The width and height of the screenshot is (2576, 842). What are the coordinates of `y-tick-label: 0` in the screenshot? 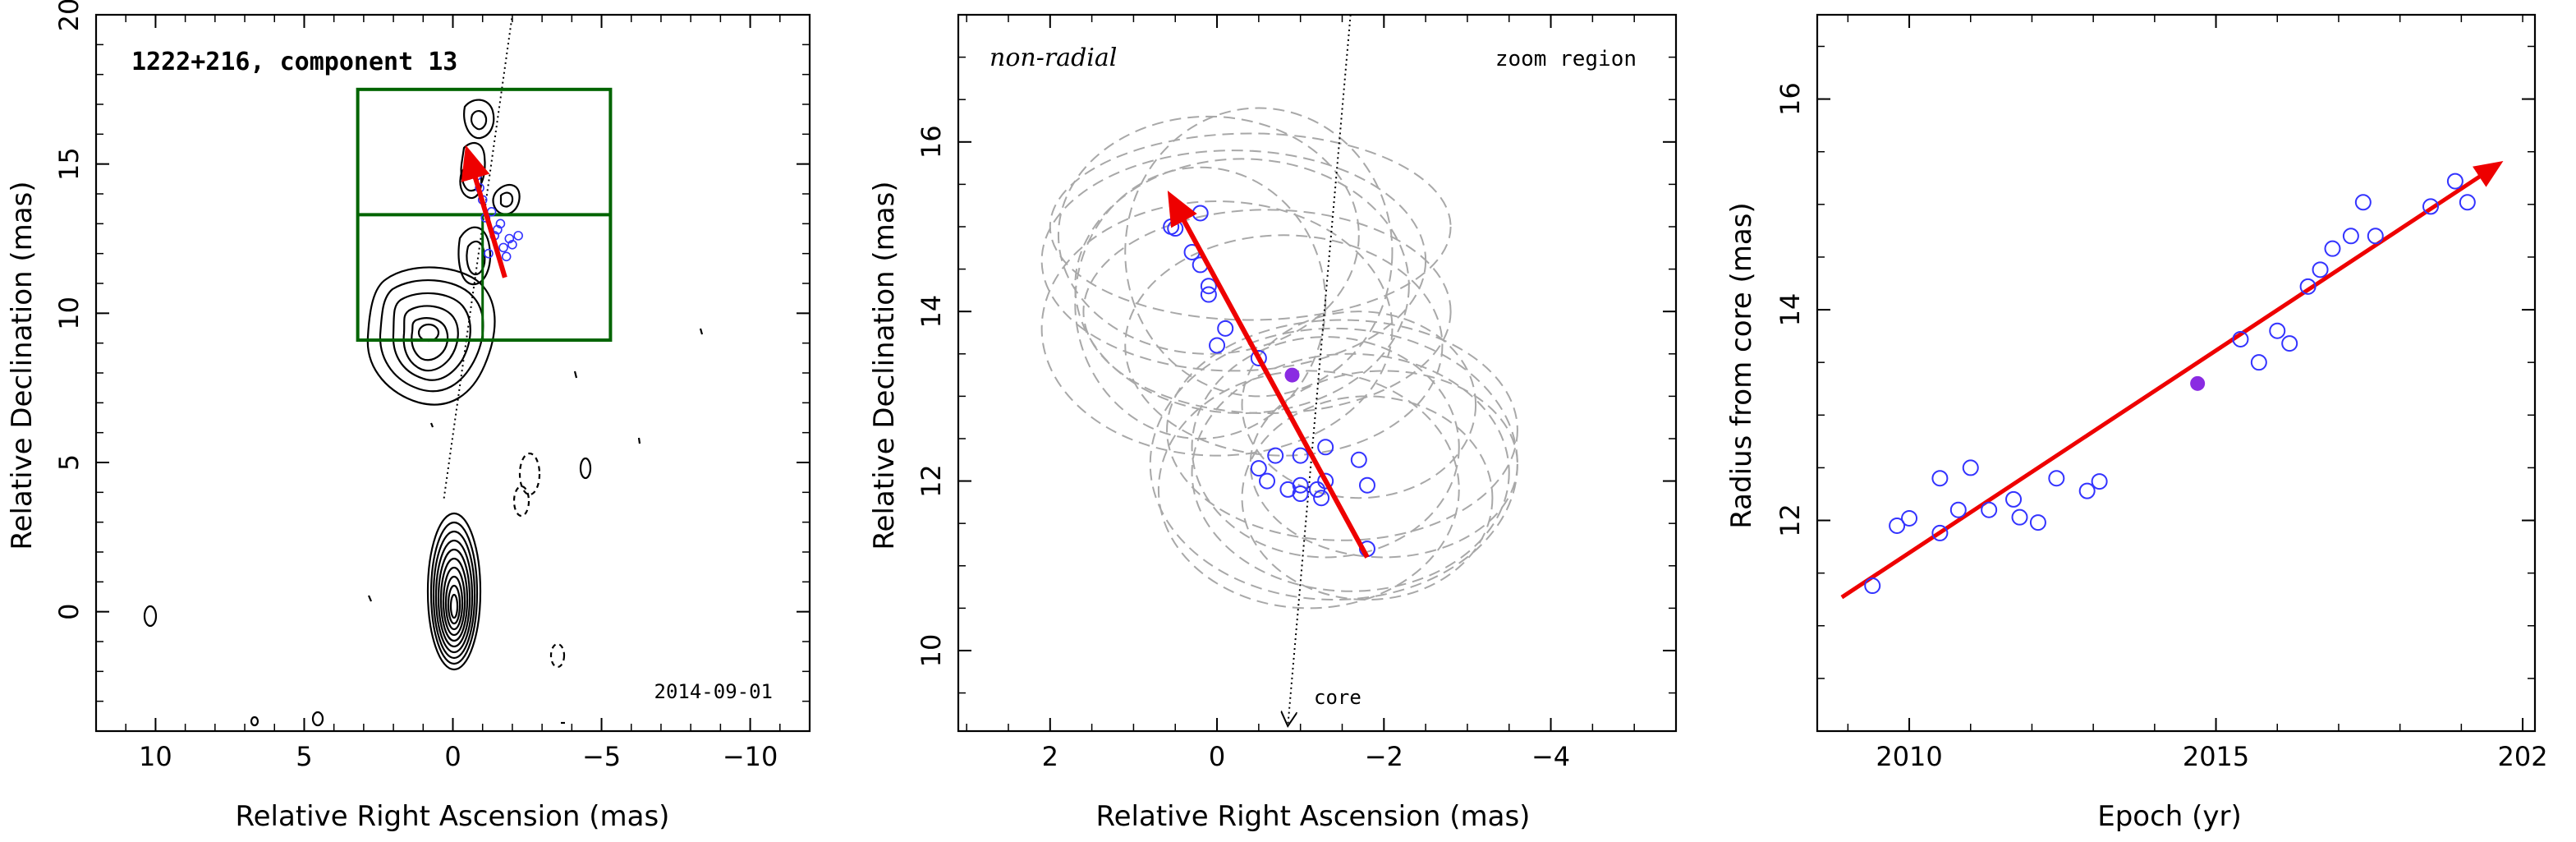 It's located at (69, 611).